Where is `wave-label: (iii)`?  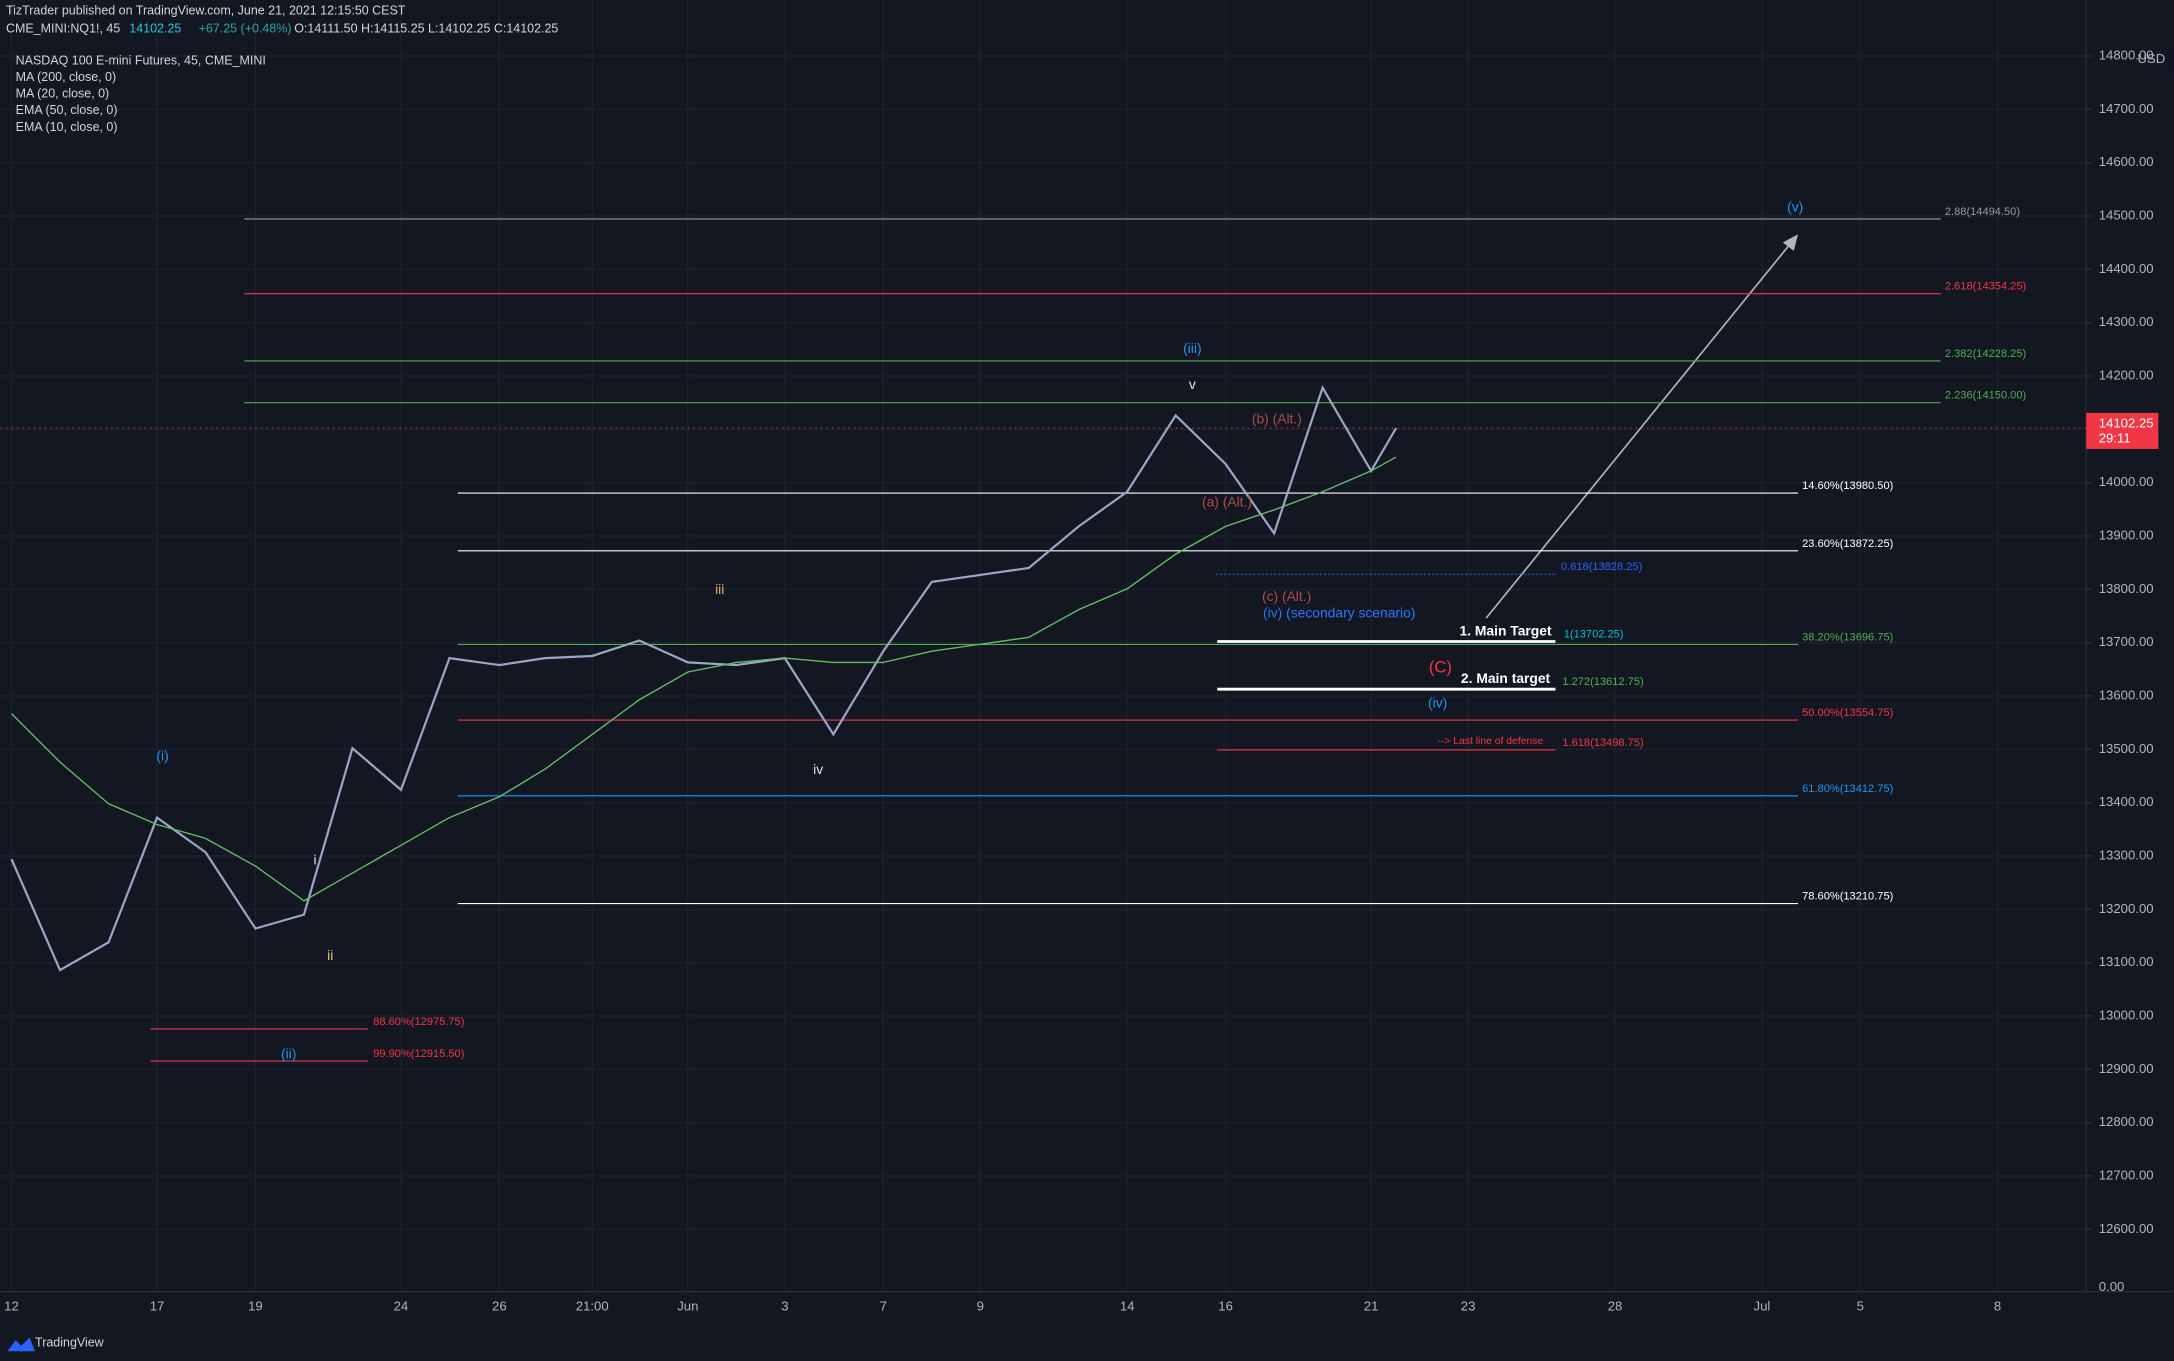
wave-label: (iii) is located at coordinates (1192, 348).